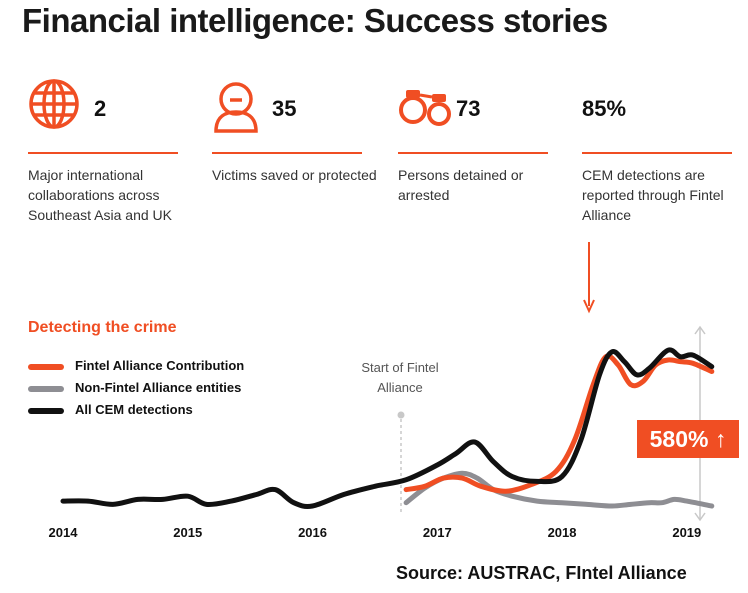  I want to click on x-tick-label: 2016, so click(312, 532).